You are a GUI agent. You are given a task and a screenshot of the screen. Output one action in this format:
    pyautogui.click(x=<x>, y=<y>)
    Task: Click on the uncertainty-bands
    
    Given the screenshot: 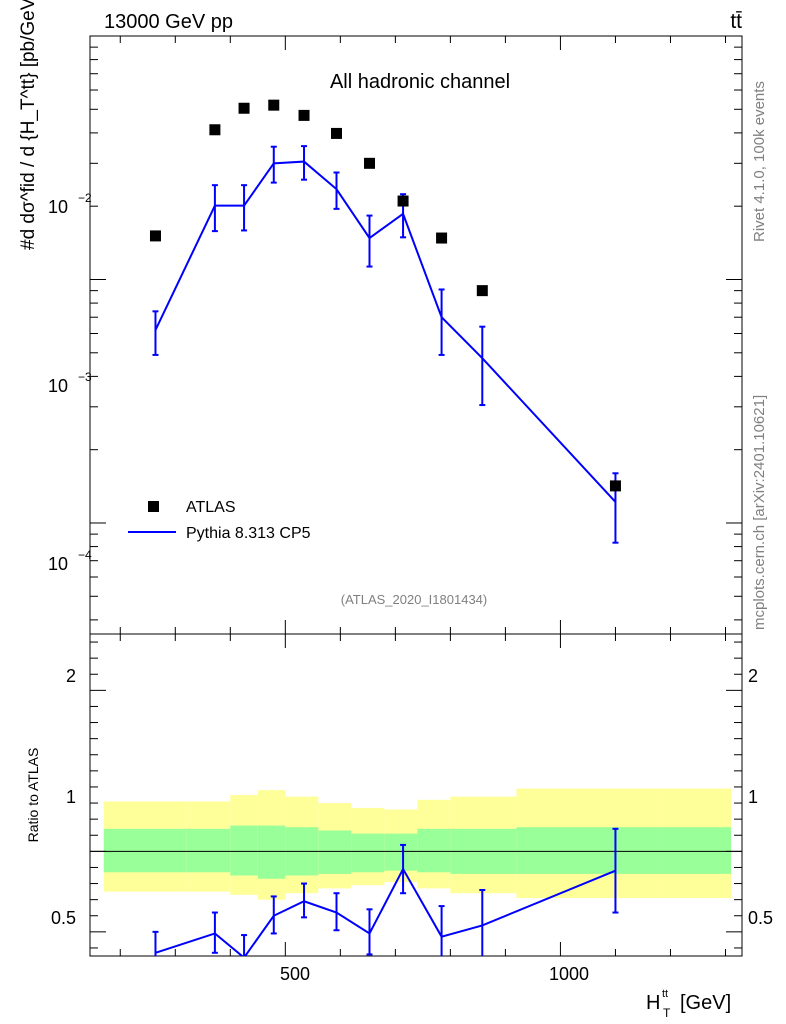 What is the action you would take?
    pyautogui.click(x=416, y=844)
    